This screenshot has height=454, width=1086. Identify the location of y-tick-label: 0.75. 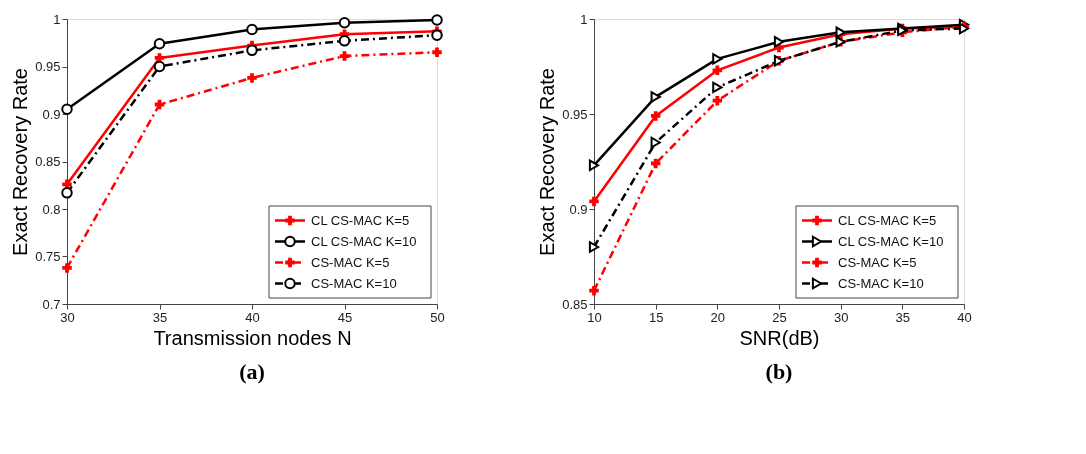
(48, 256).